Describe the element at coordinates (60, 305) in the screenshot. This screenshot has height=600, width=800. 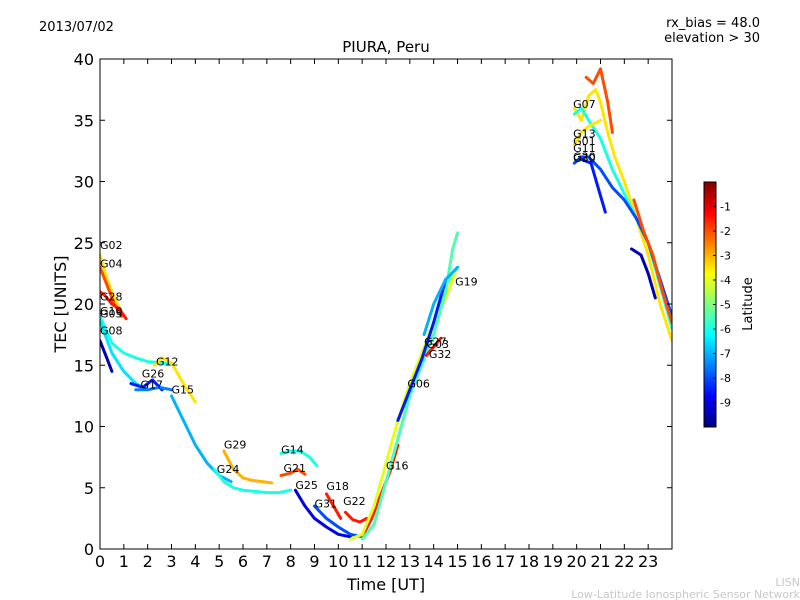
I see `y-axis-label: TEC [UNITS]` at that location.